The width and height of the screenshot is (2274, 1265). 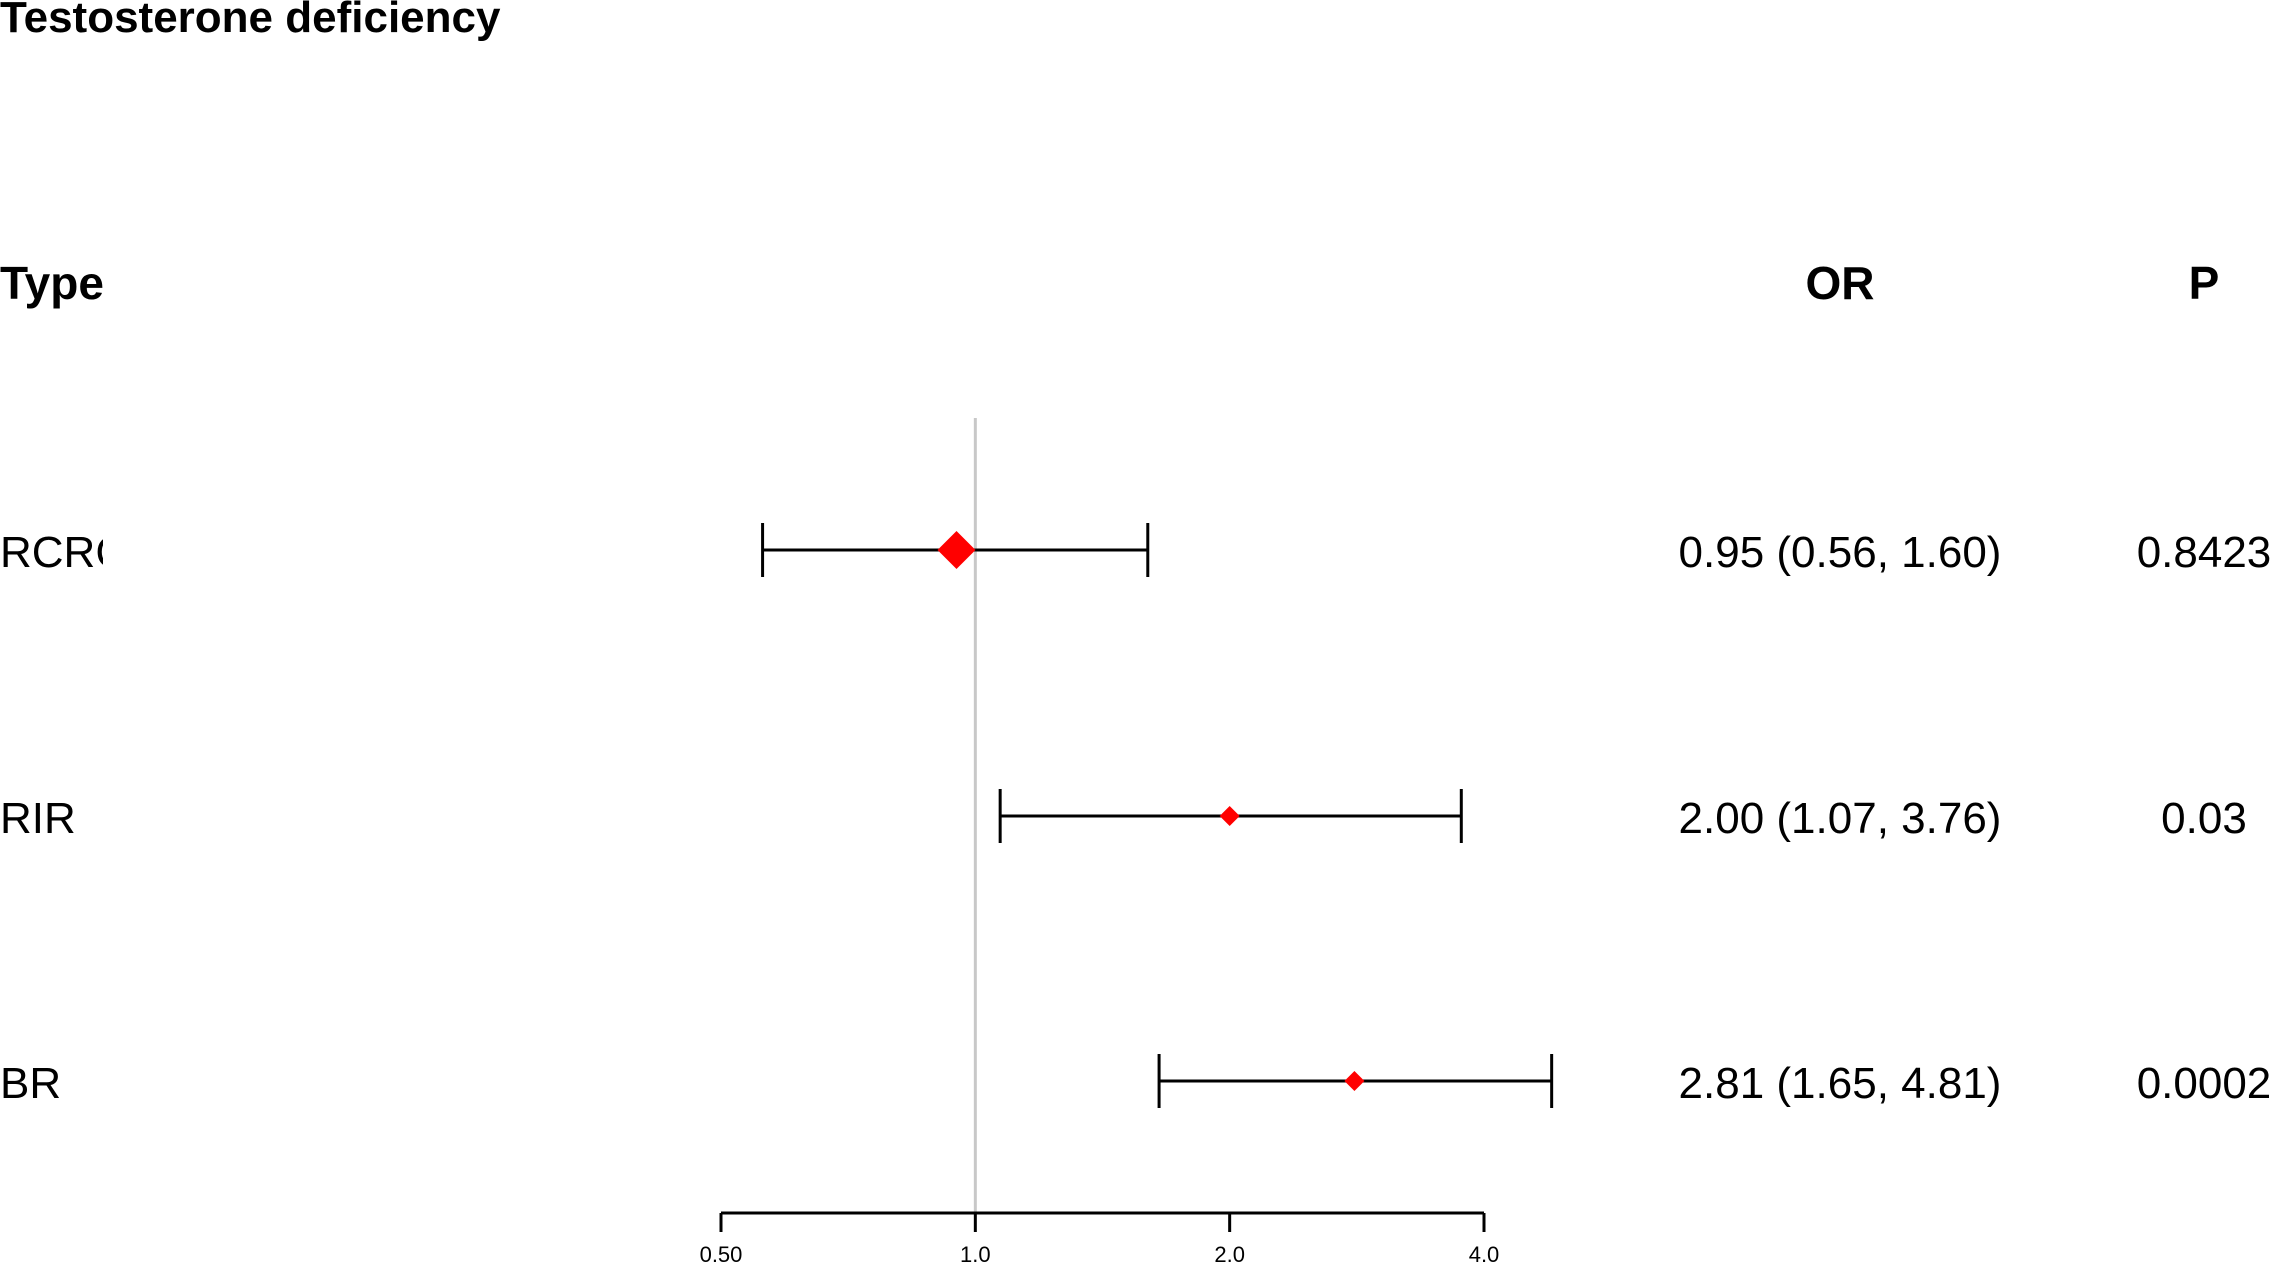 What do you see at coordinates (250, 21) in the screenshot?
I see `chart-title: Testosterone deficiency` at bounding box center [250, 21].